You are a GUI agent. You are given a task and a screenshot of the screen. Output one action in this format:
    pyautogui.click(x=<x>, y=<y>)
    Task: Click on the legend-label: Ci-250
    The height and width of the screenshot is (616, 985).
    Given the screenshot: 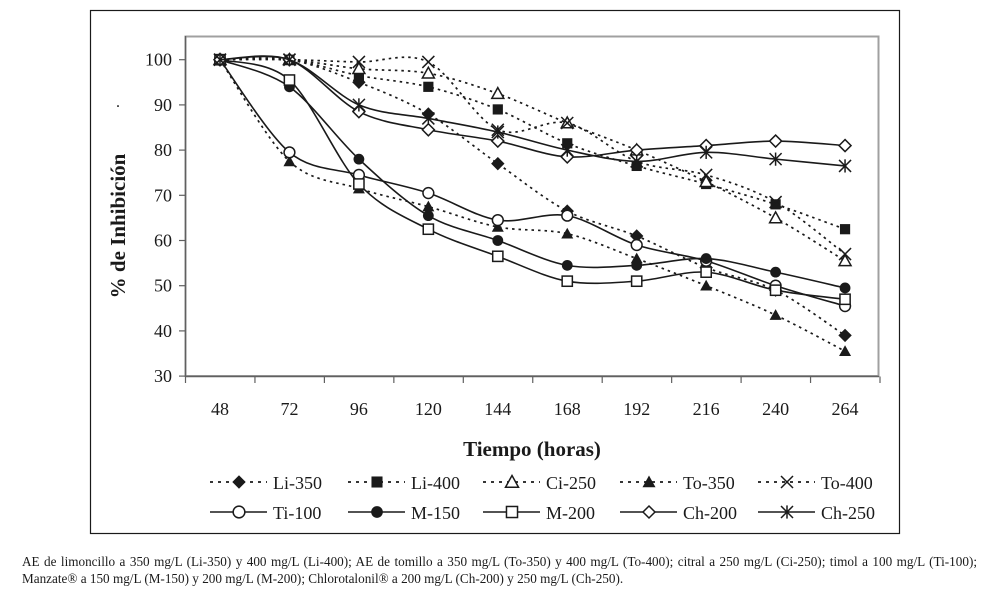 What is the action you would take?
    pyautogui.click(x=571, y=483)
    